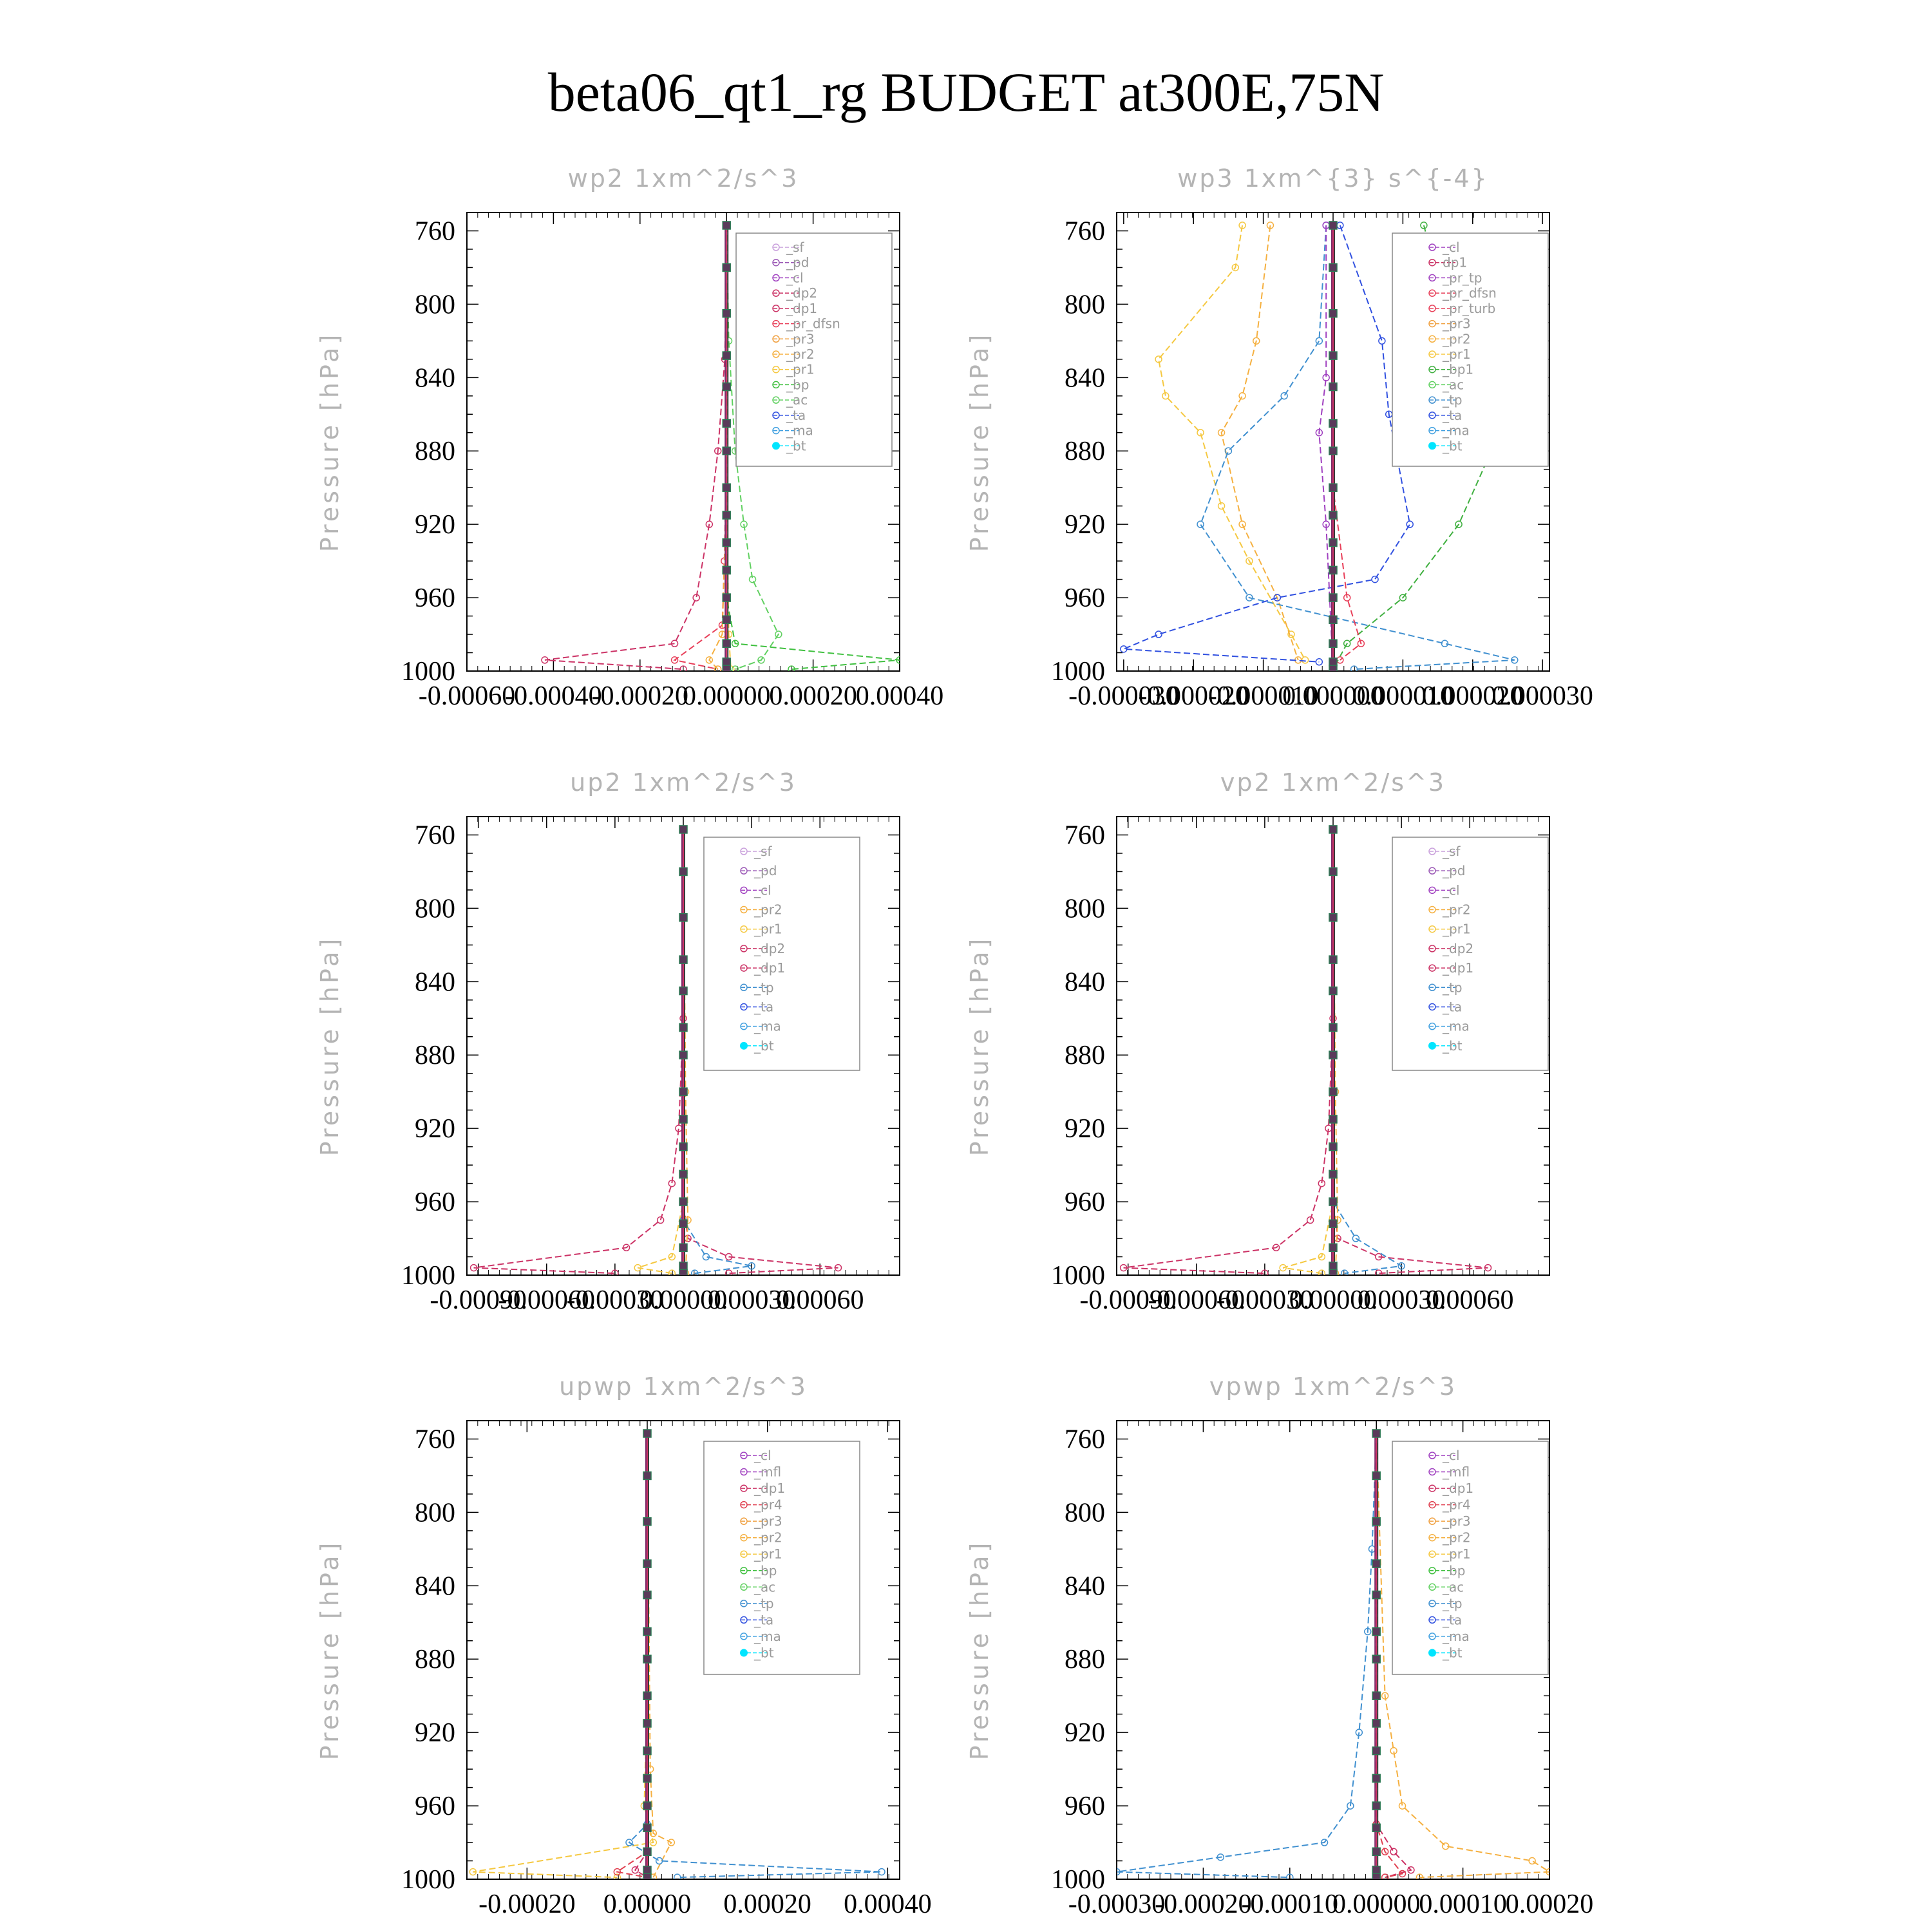 Image resolution: width=1932 pixels, height=1932 pixels. Describe the element at coordinates (763, 1620) in the screenshot. I see `legend-label: _ta` at that location.